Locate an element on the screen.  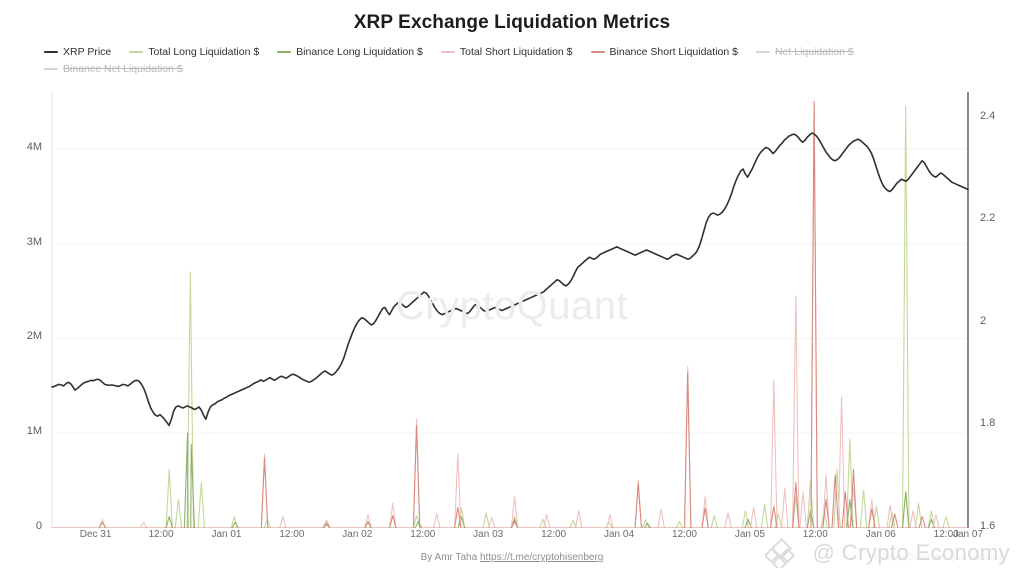
legend-item-2: Binance Long Liquidation $ is located at coordinates (350, 51).